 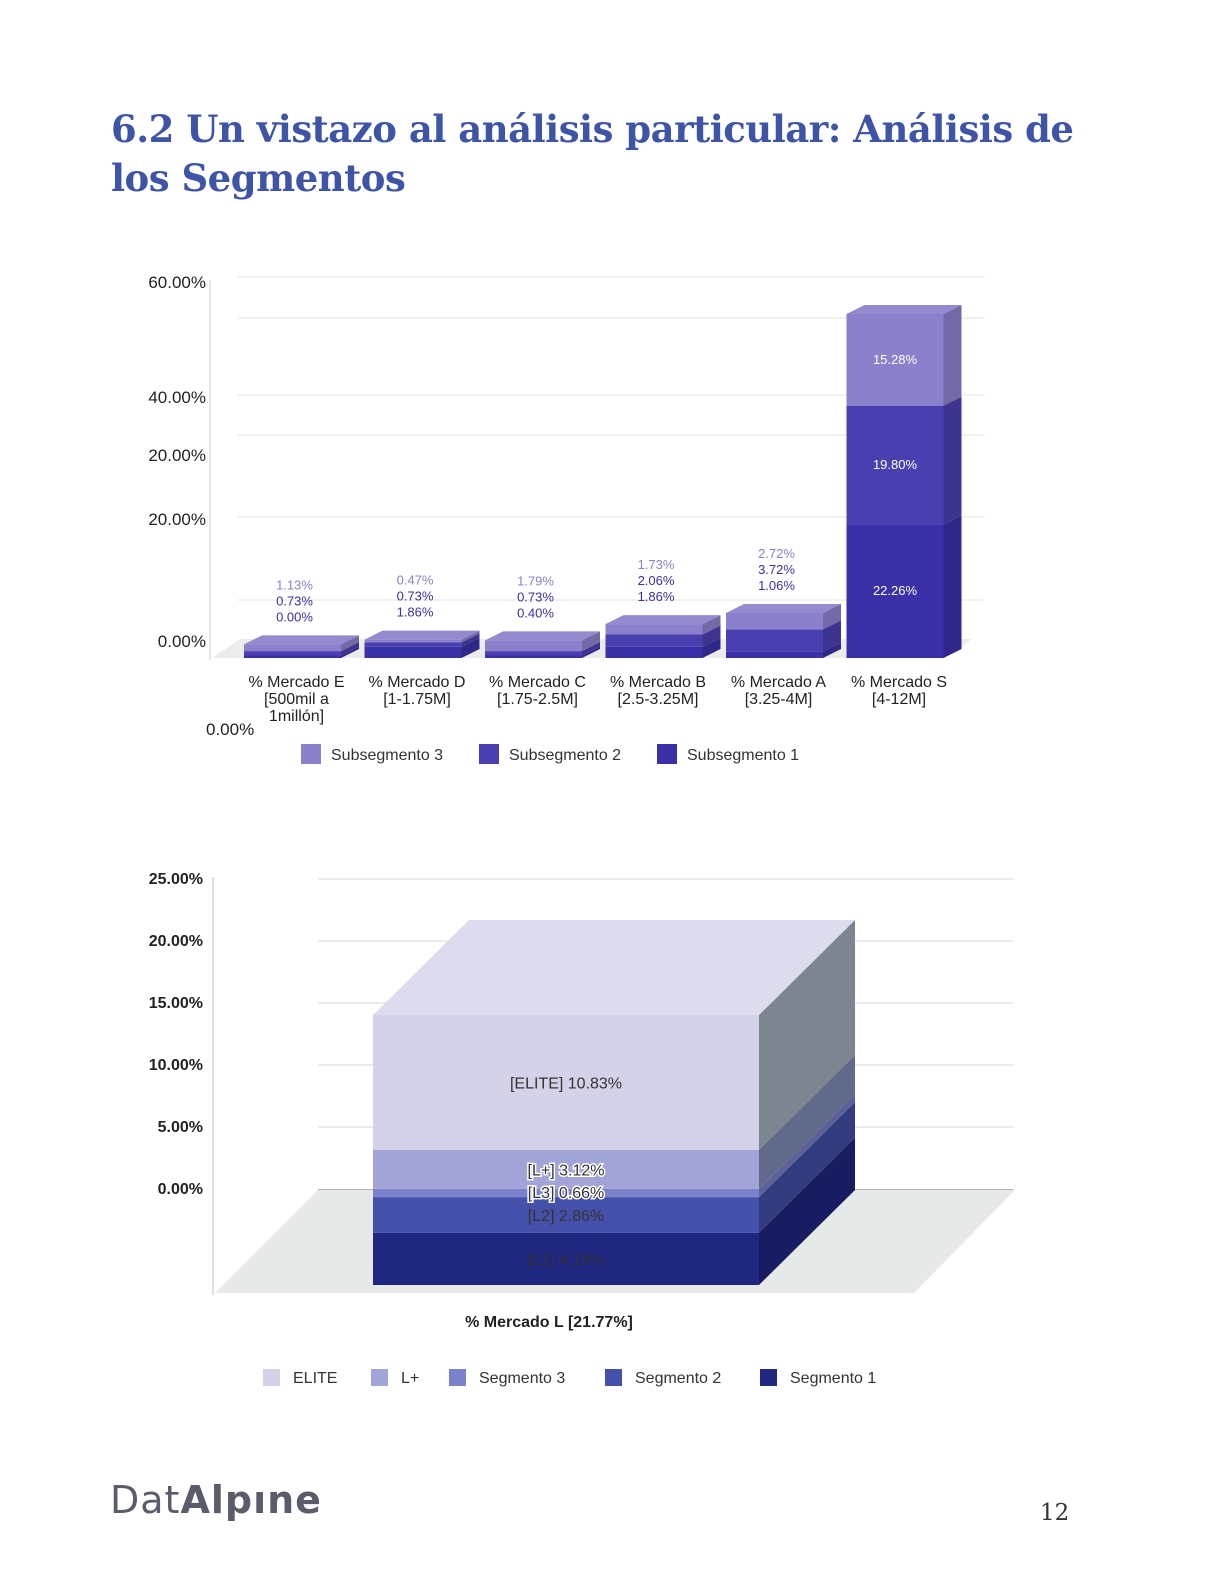 What do you see at coordinates (296, 716) in the screenshot?
I see `category-label: 1millón]` at bounding box center [296, 716].